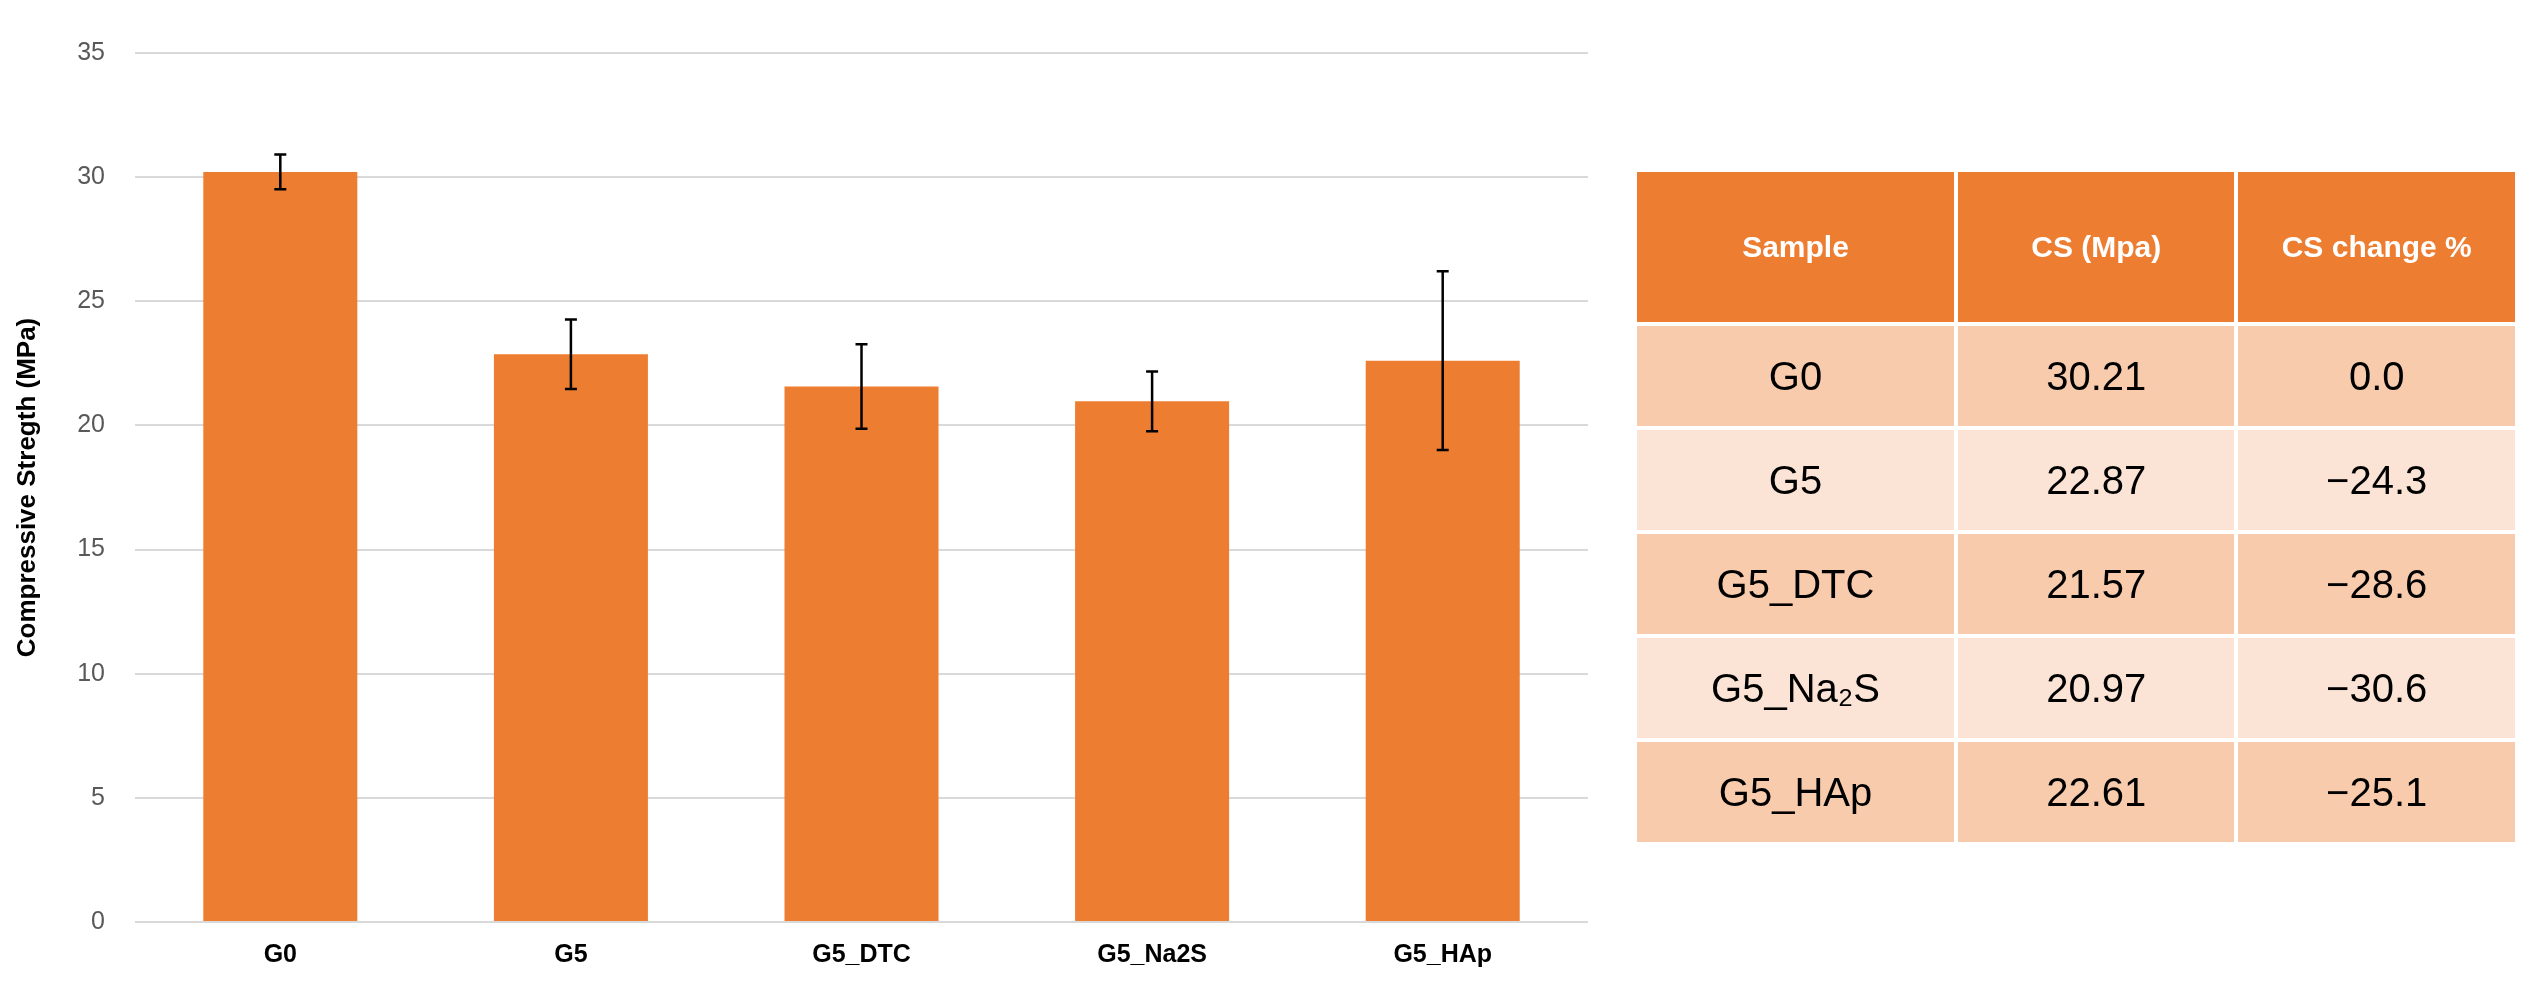 This screenshot has width=2527, height=1002. What do you see at coordinates (2096, 480) in the screenshot?
I see `data-label: 22.87` at bounding box center [2096, 480].